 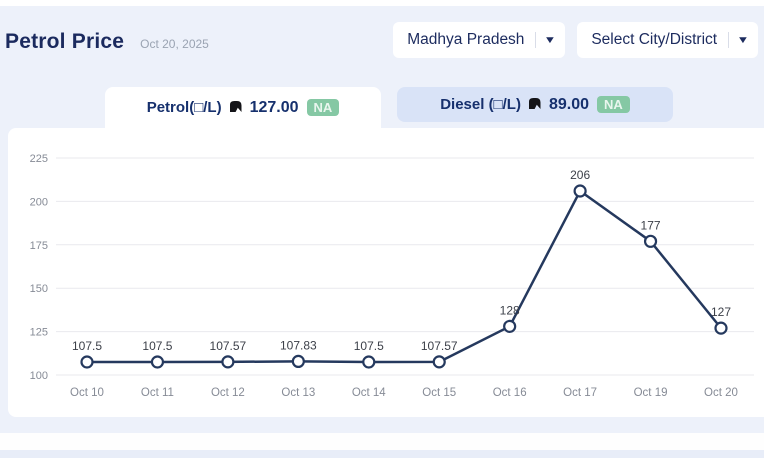 I want to click on tab-diesel-price: 89.00, so click(x=568, y=104).